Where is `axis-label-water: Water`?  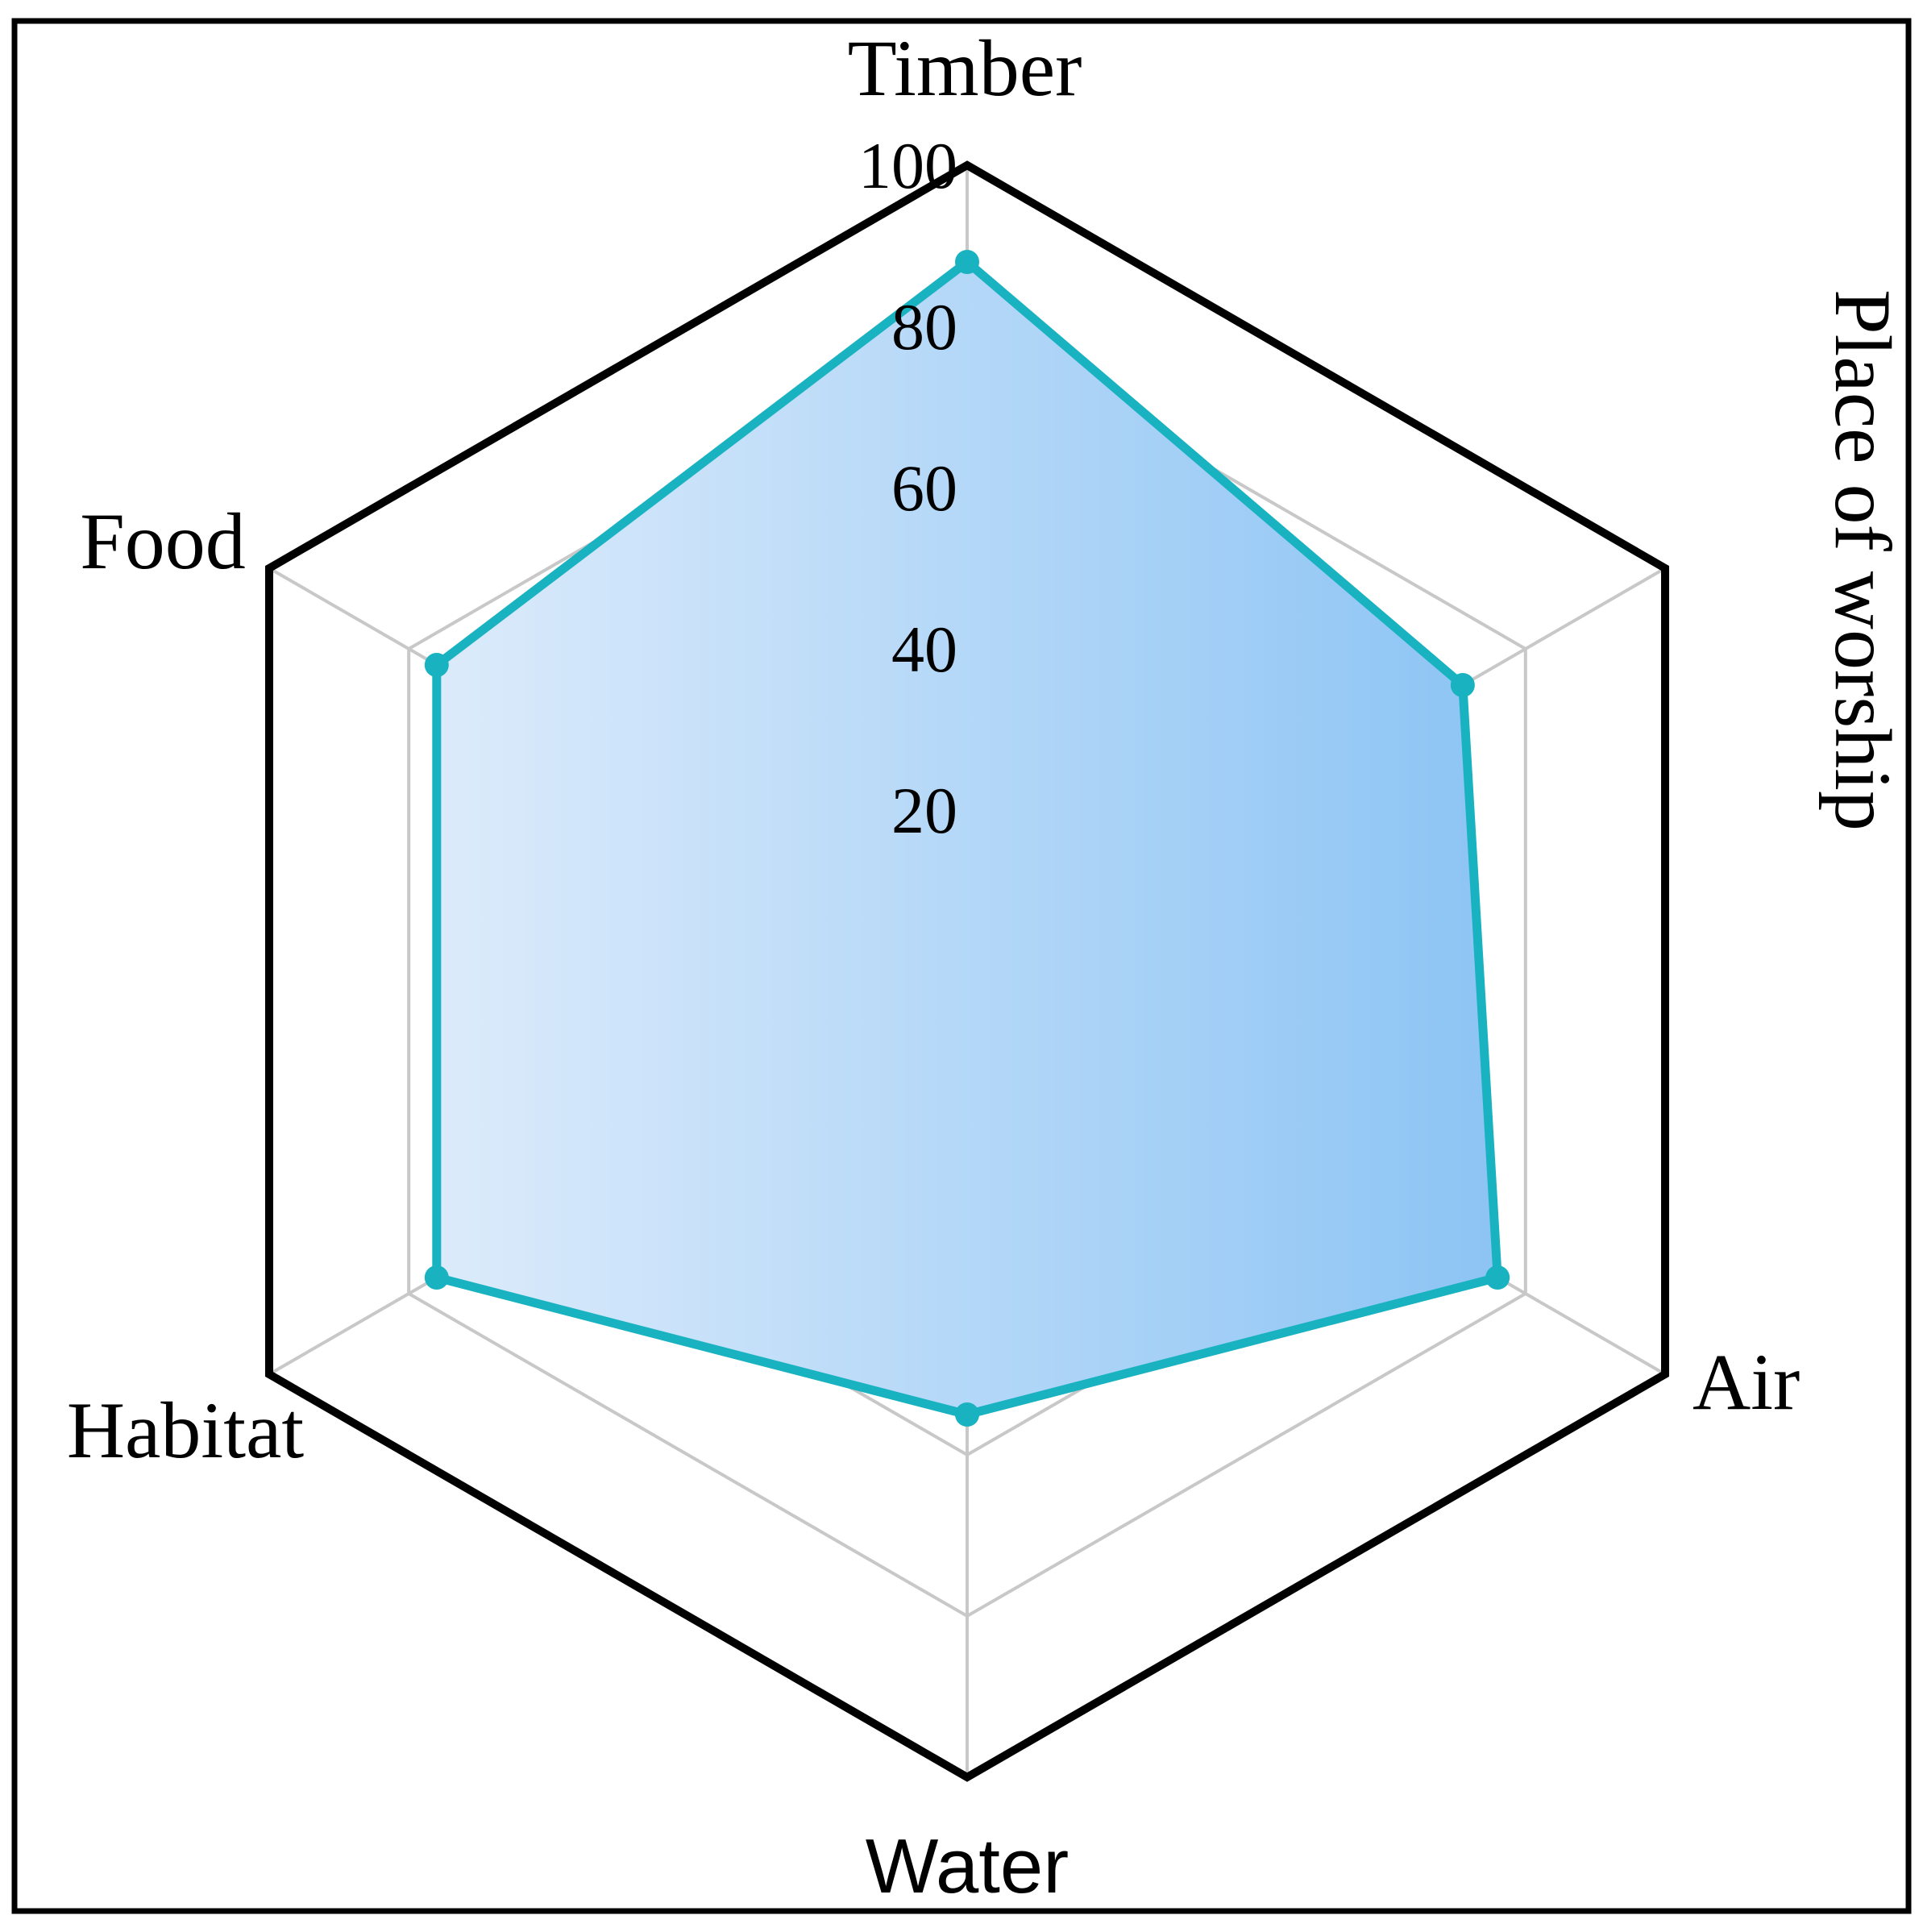
axis-label-water: Water is located at coordinates (967, 1866).